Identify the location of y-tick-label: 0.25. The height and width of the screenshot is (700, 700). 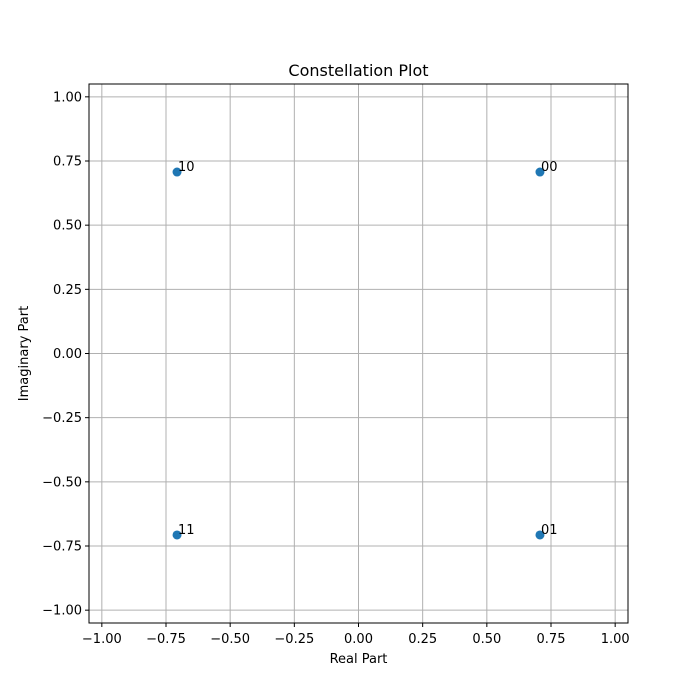
(67, 290).